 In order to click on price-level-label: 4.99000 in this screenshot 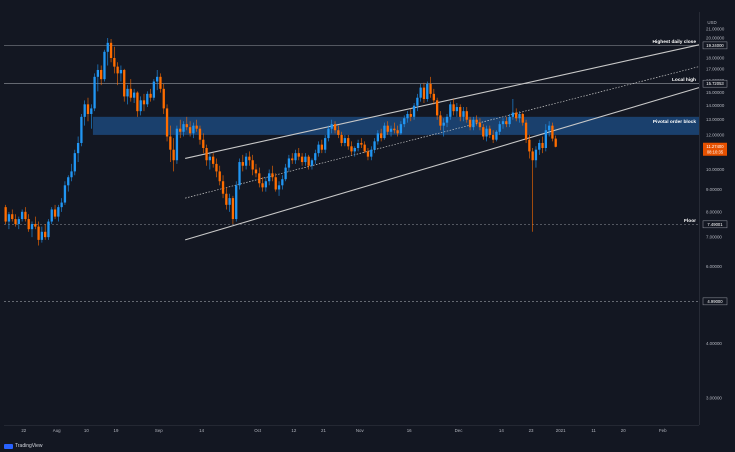, I will do `click(715, 301)`.